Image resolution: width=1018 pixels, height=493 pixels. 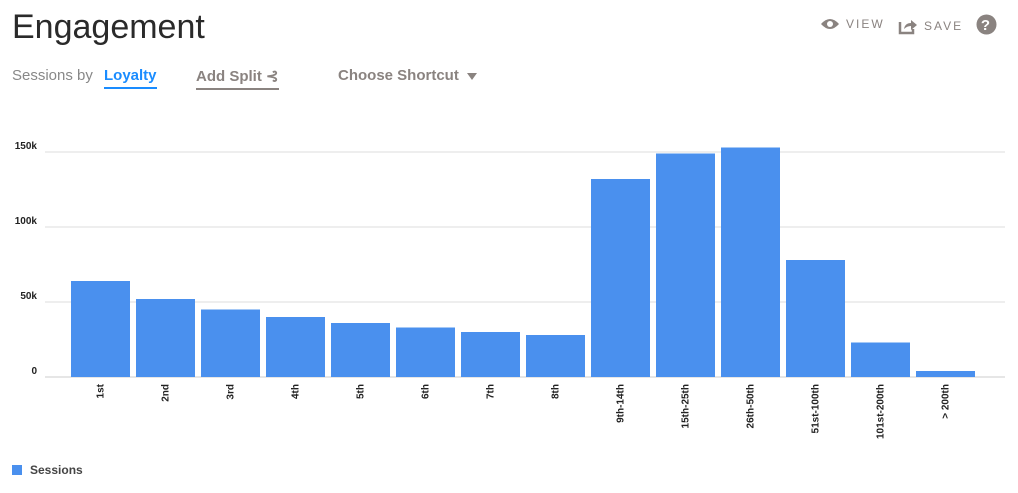 I want to click on x-tick-label: 6th, so click(x=426, y=391).